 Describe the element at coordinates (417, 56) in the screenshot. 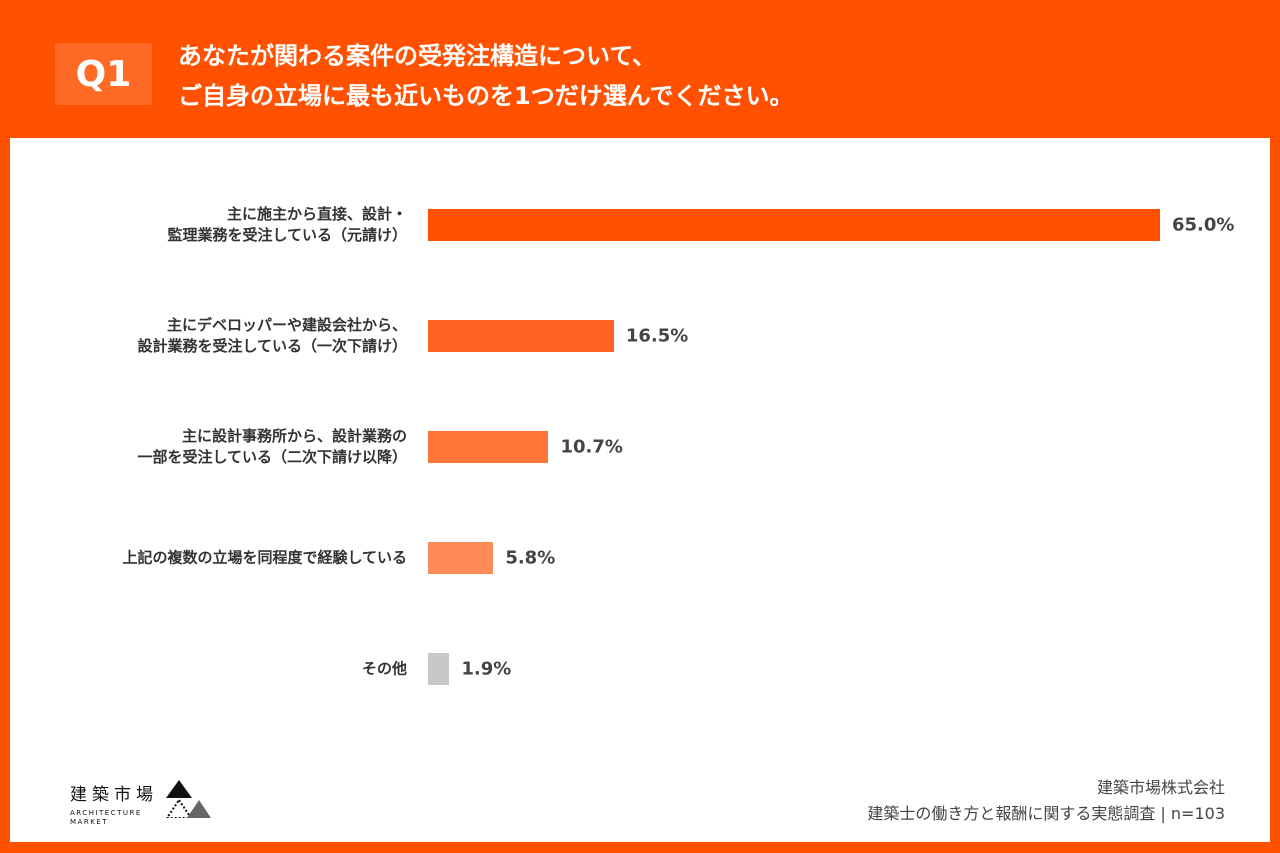

I see `title-line-1: あなたが関わる案件の受発注構造について、` at that location.